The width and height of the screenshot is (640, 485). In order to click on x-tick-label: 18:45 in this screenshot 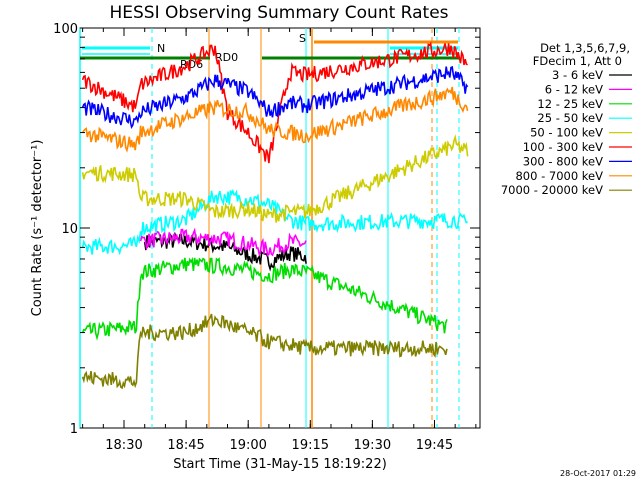, I will do `click(185, 445)`.